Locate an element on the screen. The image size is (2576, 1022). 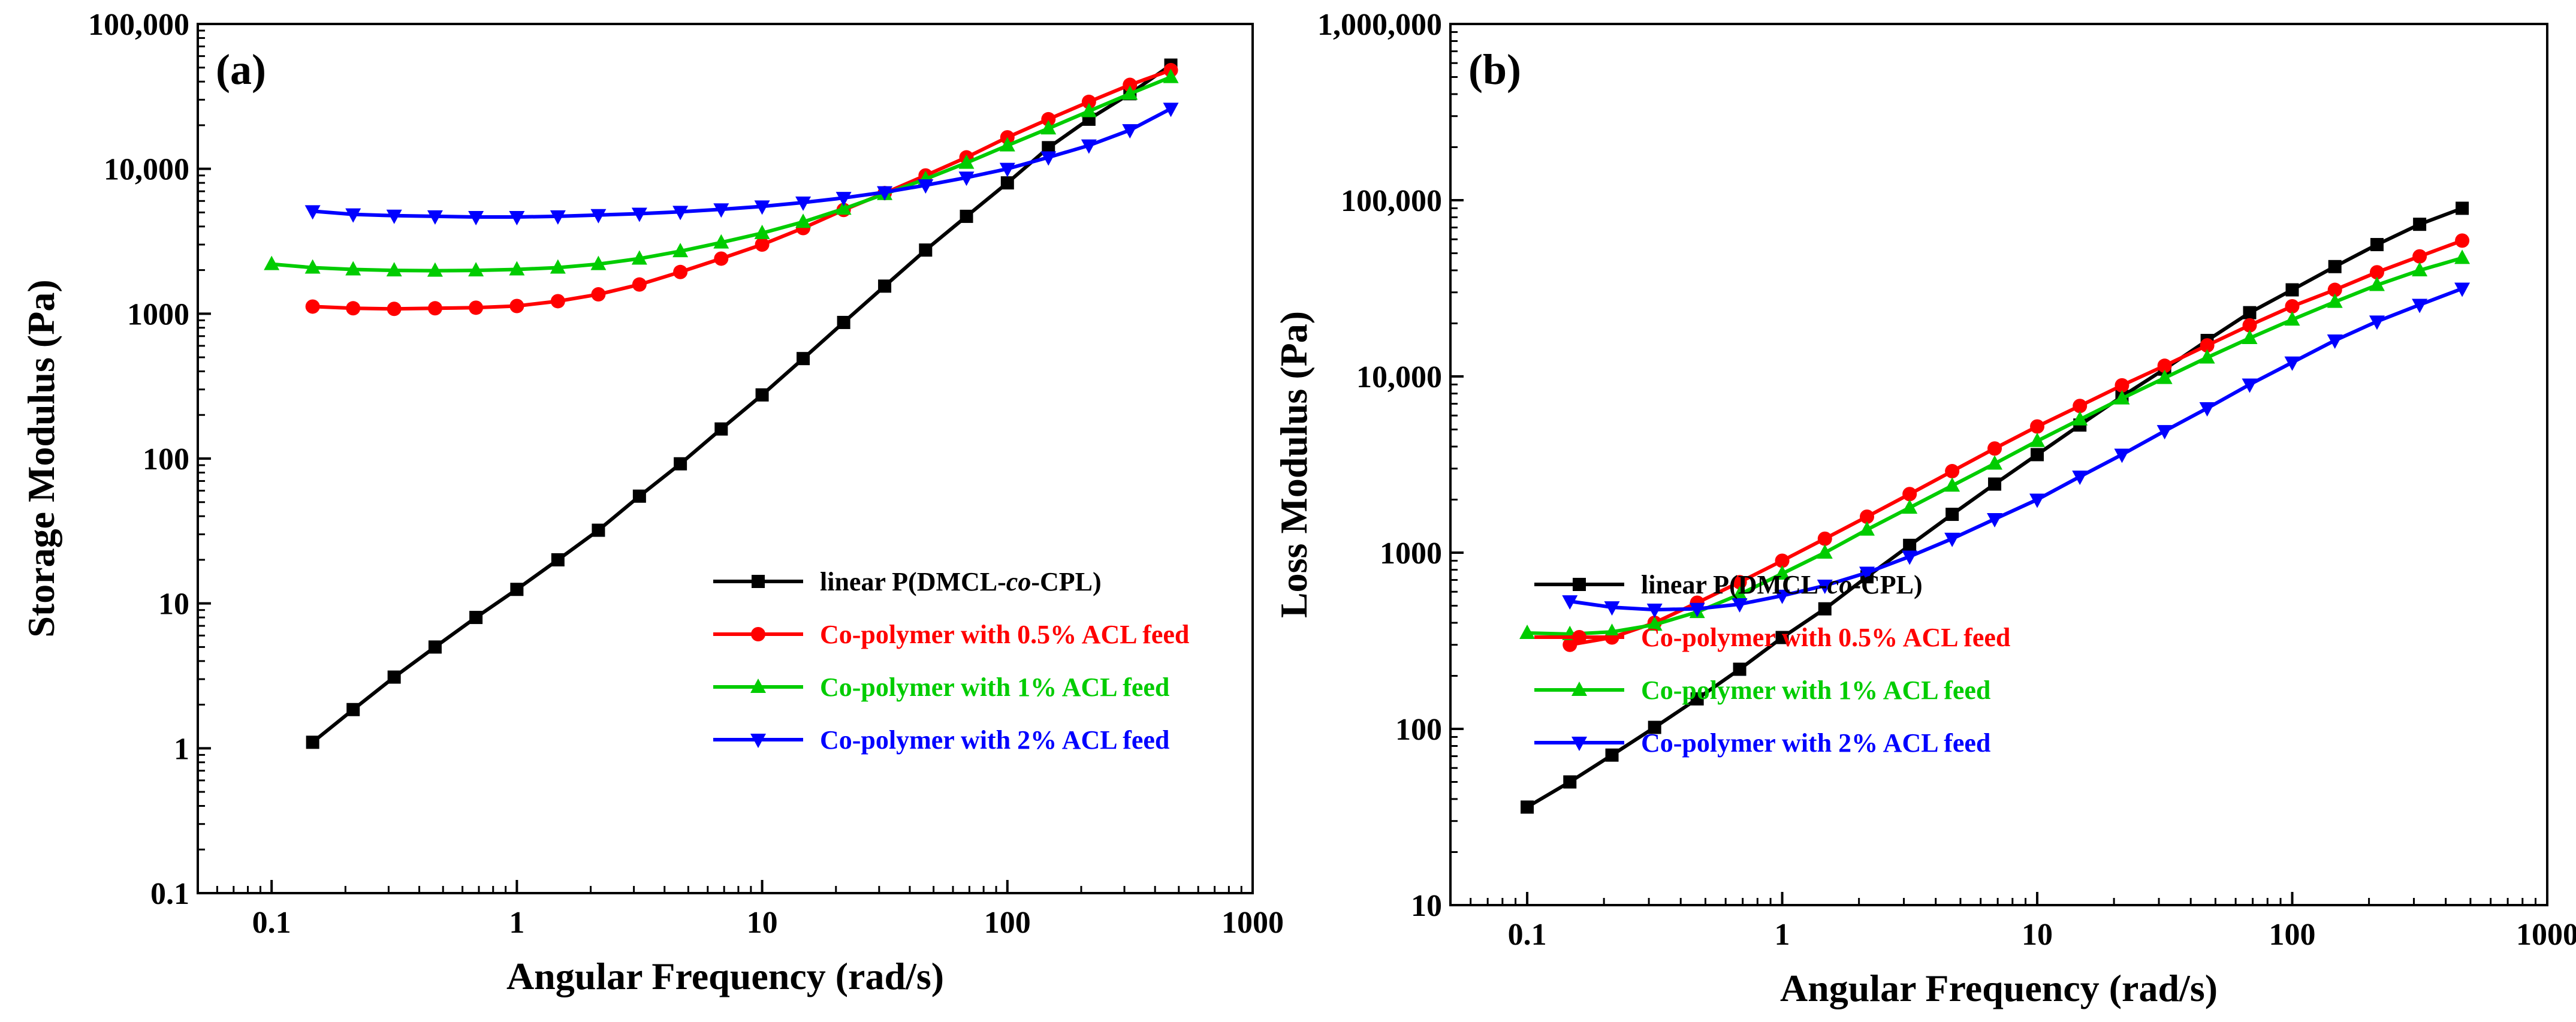
legend-label-part: linear P(DMCL- is located at coordinates (913, 581).